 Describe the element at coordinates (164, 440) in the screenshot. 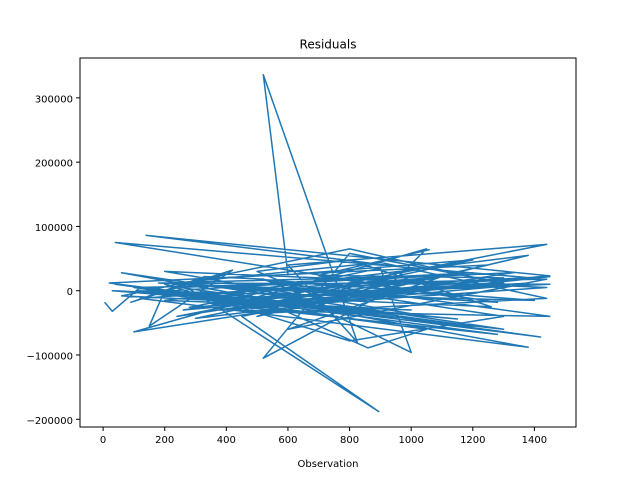

I see `x-tick-label: 200` at that location.